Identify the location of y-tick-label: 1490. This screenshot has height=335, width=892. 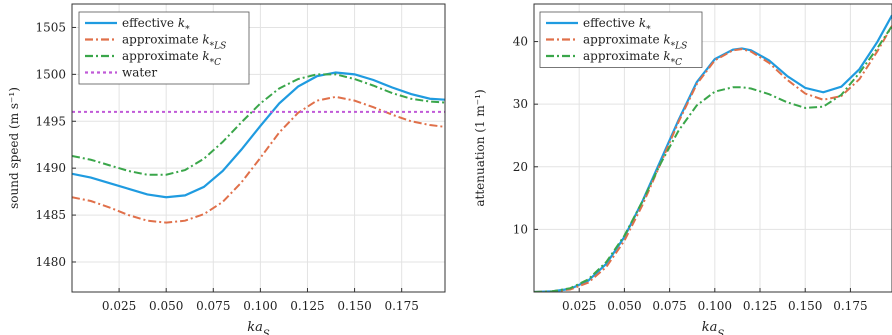
(50, 168).